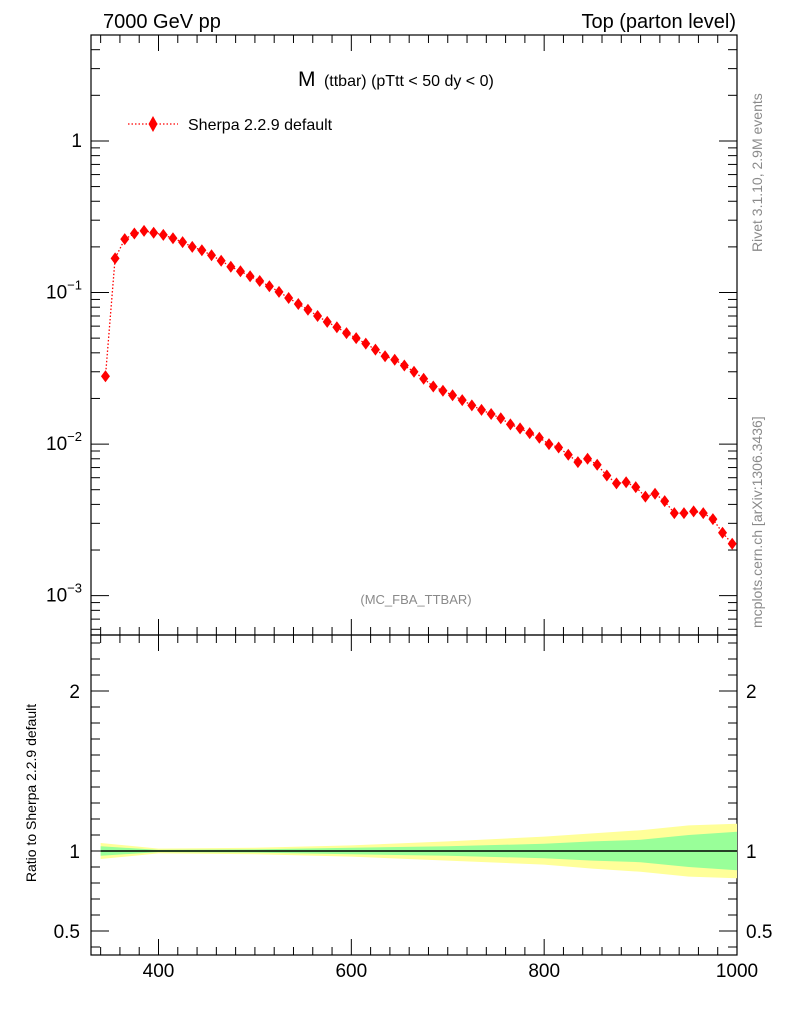  I want to click on plot-title-main: M, so click(307, 79).